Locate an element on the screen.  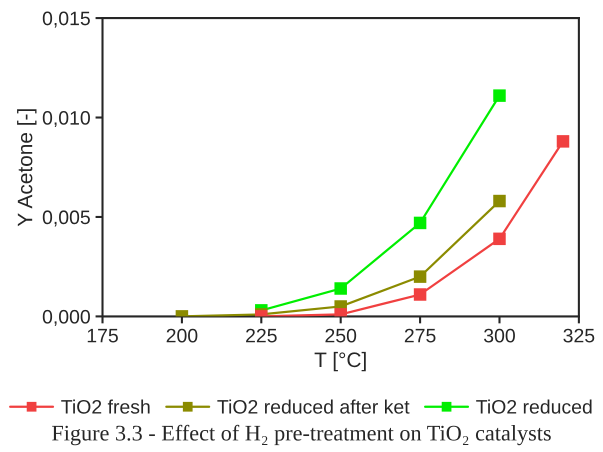
x-tick-label: 275 is located at coordinates (420, 335).